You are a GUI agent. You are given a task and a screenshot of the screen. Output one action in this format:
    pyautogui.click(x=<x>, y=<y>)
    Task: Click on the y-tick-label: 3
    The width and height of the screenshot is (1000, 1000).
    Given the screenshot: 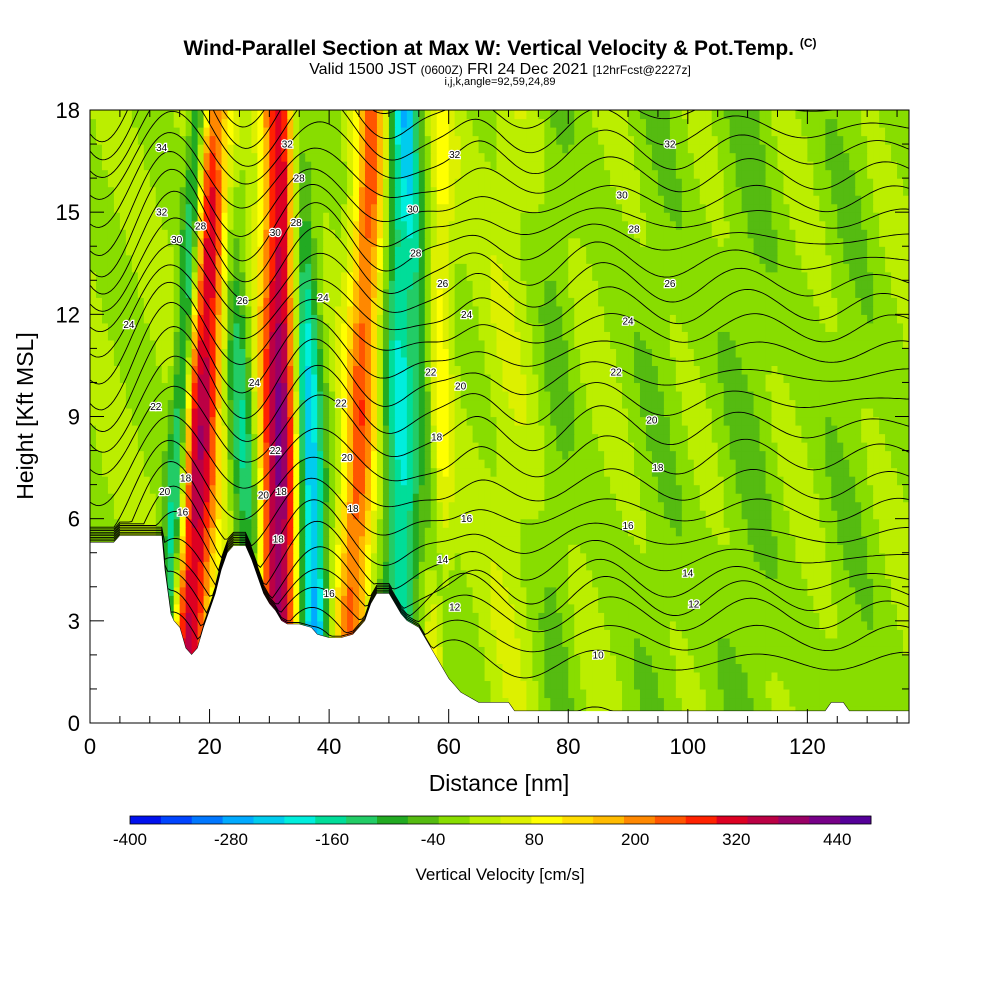 What is the action you would take?
    pyautogui.click(x=74, y=621)
    